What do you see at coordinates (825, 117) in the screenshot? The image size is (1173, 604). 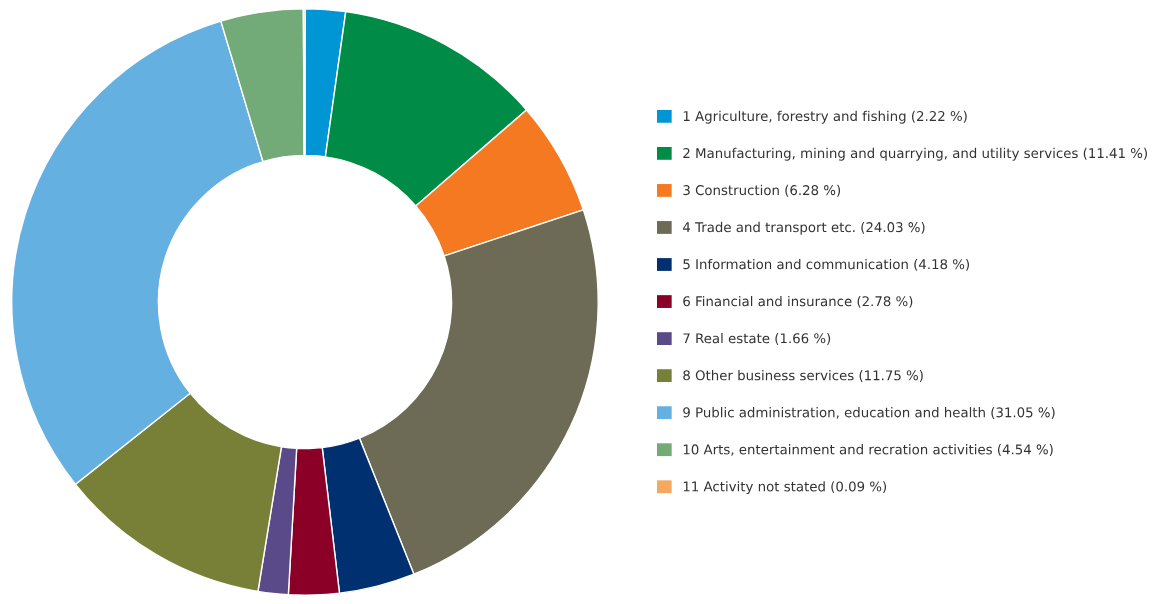 I see `legend-label: 1 Agriculture, forestry and fishing (2.22 %)` at bounding box center [825, 117].